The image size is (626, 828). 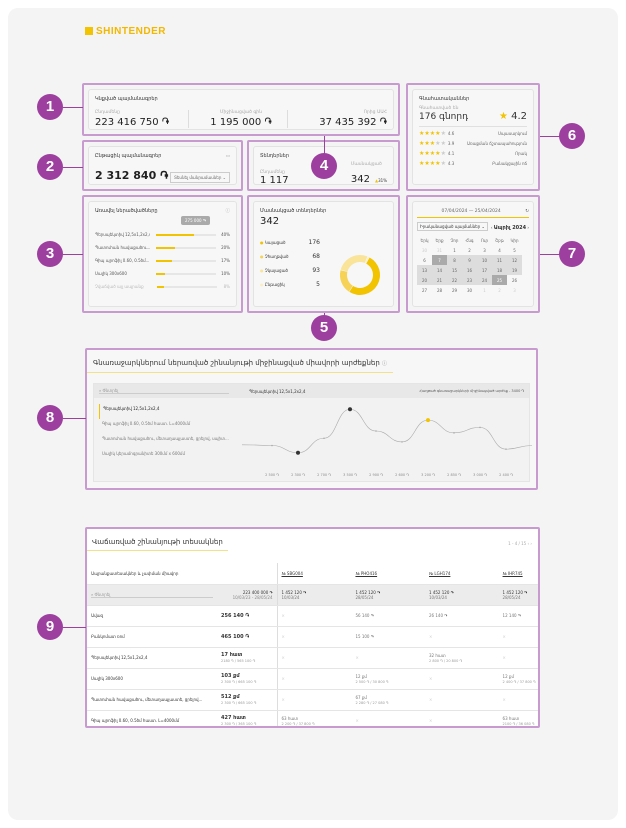 What do you see at coordinates (462, 574) in the screenshot?
I see `tender-link: № LGH174` at bounding box center [462, 574].